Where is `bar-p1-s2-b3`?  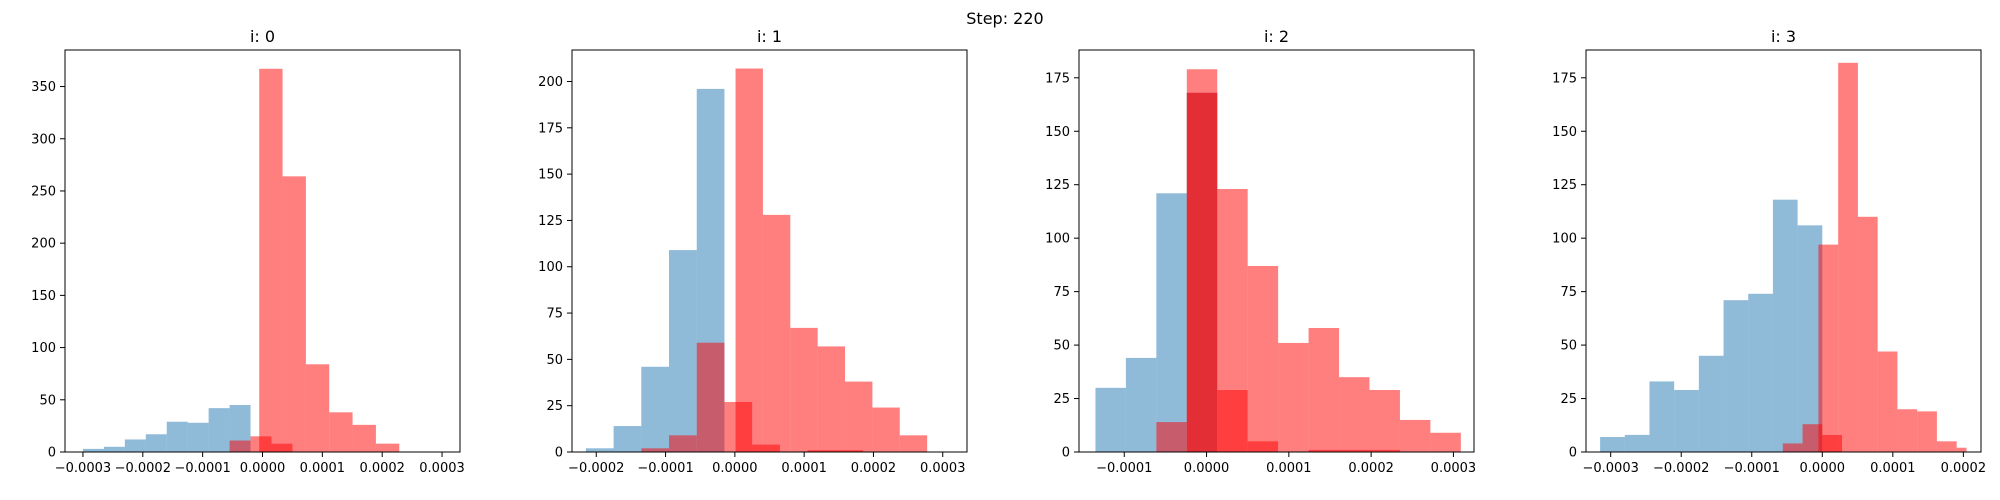
bar-p1-s2-b3 is located at coordinates (831, 399).